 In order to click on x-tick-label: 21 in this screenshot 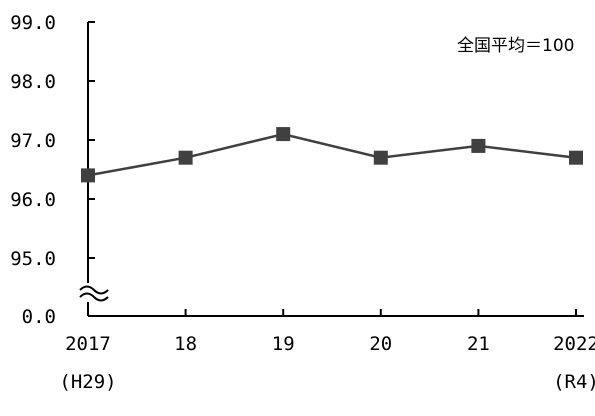, I will do `click(478, 344)`.